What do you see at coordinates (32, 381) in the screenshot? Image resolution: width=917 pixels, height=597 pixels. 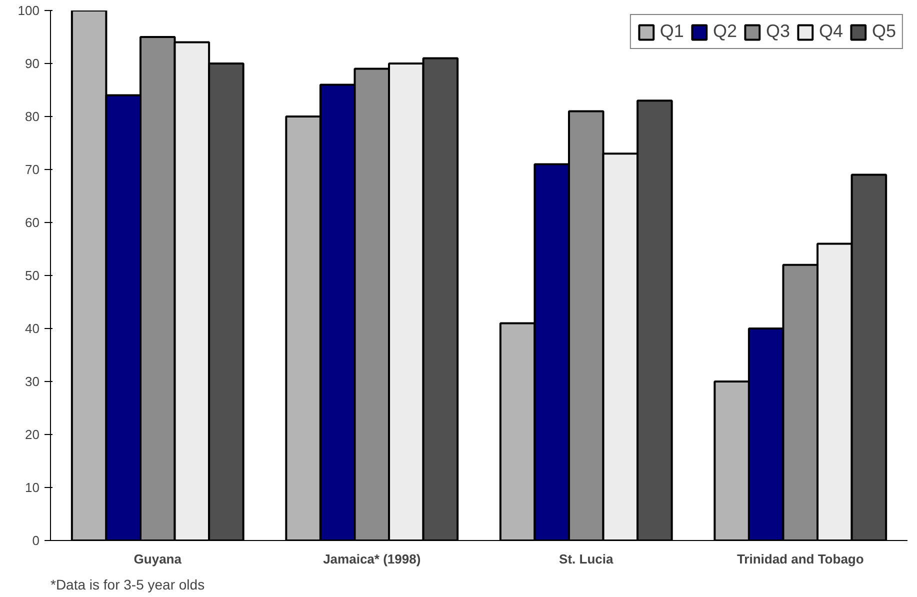 I see `y-tick-label: 30` at bounding box center [32, 381].